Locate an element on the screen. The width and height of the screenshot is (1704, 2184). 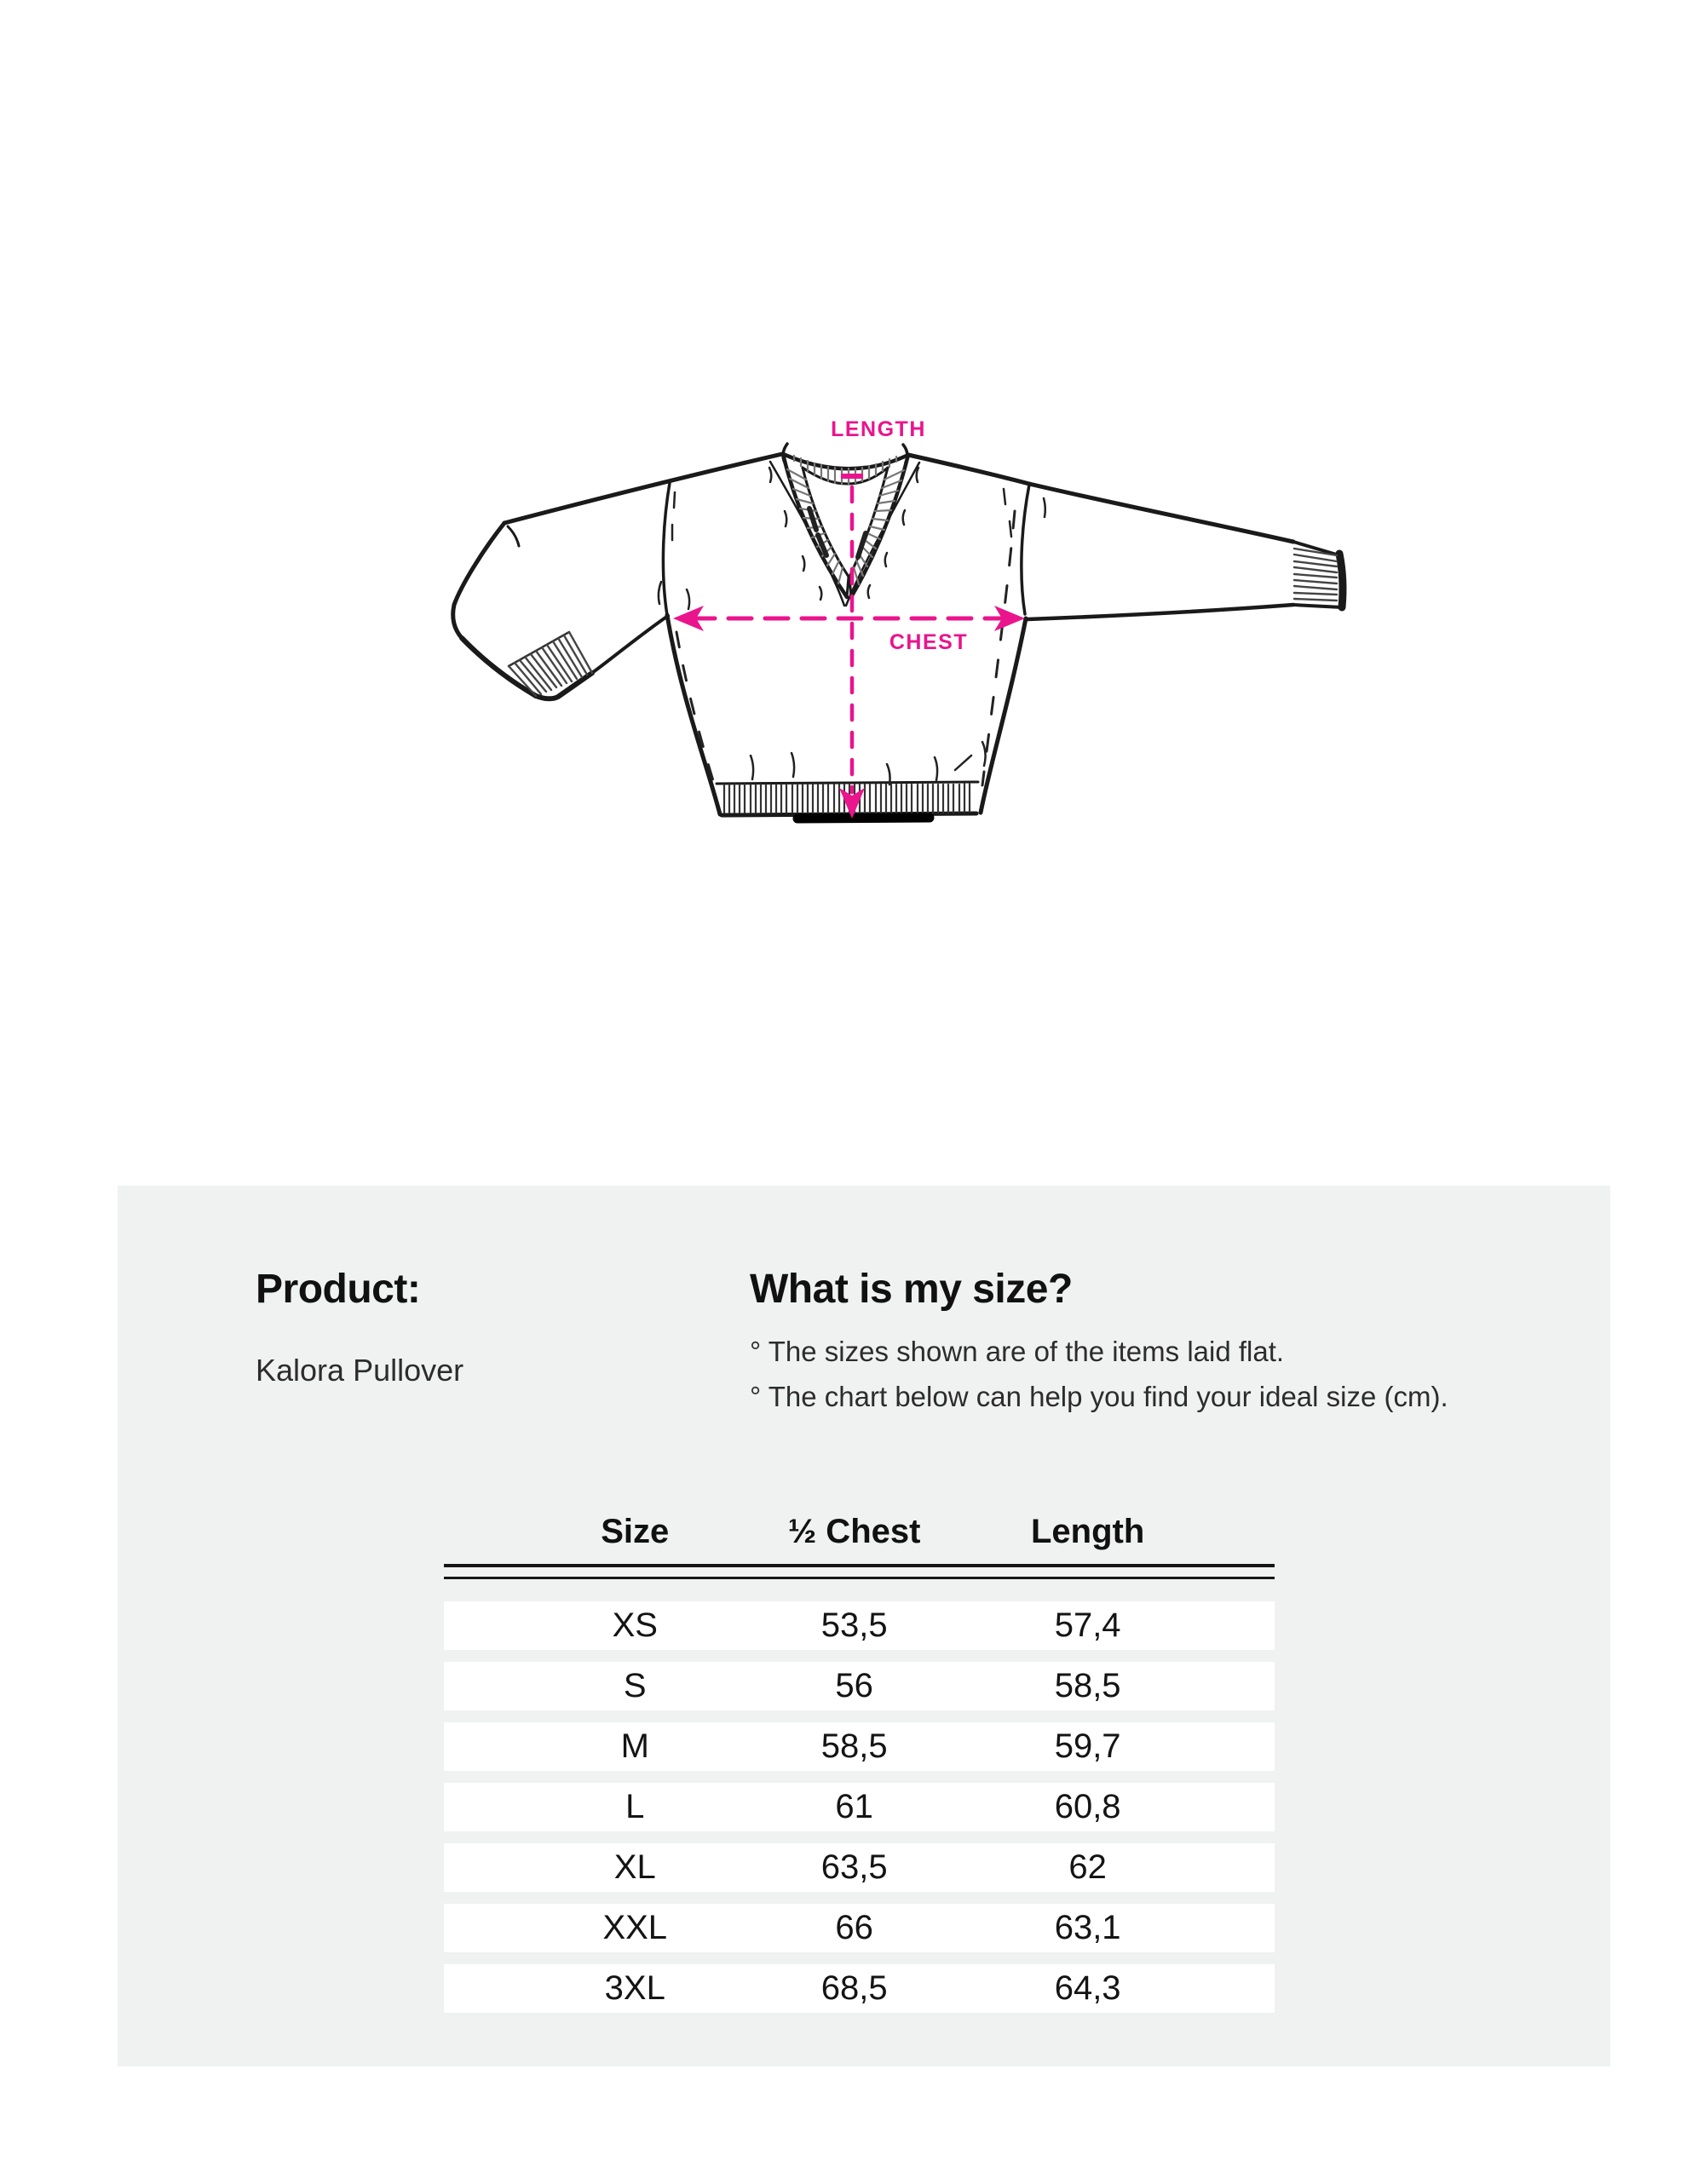
length-arrowhead is located at coordinates (852, 803).